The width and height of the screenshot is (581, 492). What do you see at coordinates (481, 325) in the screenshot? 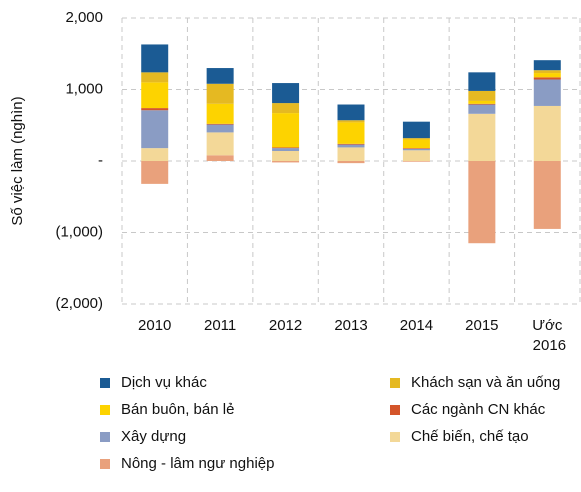
I see `x-tick-label: 2015` at bounding box center [481, 325].